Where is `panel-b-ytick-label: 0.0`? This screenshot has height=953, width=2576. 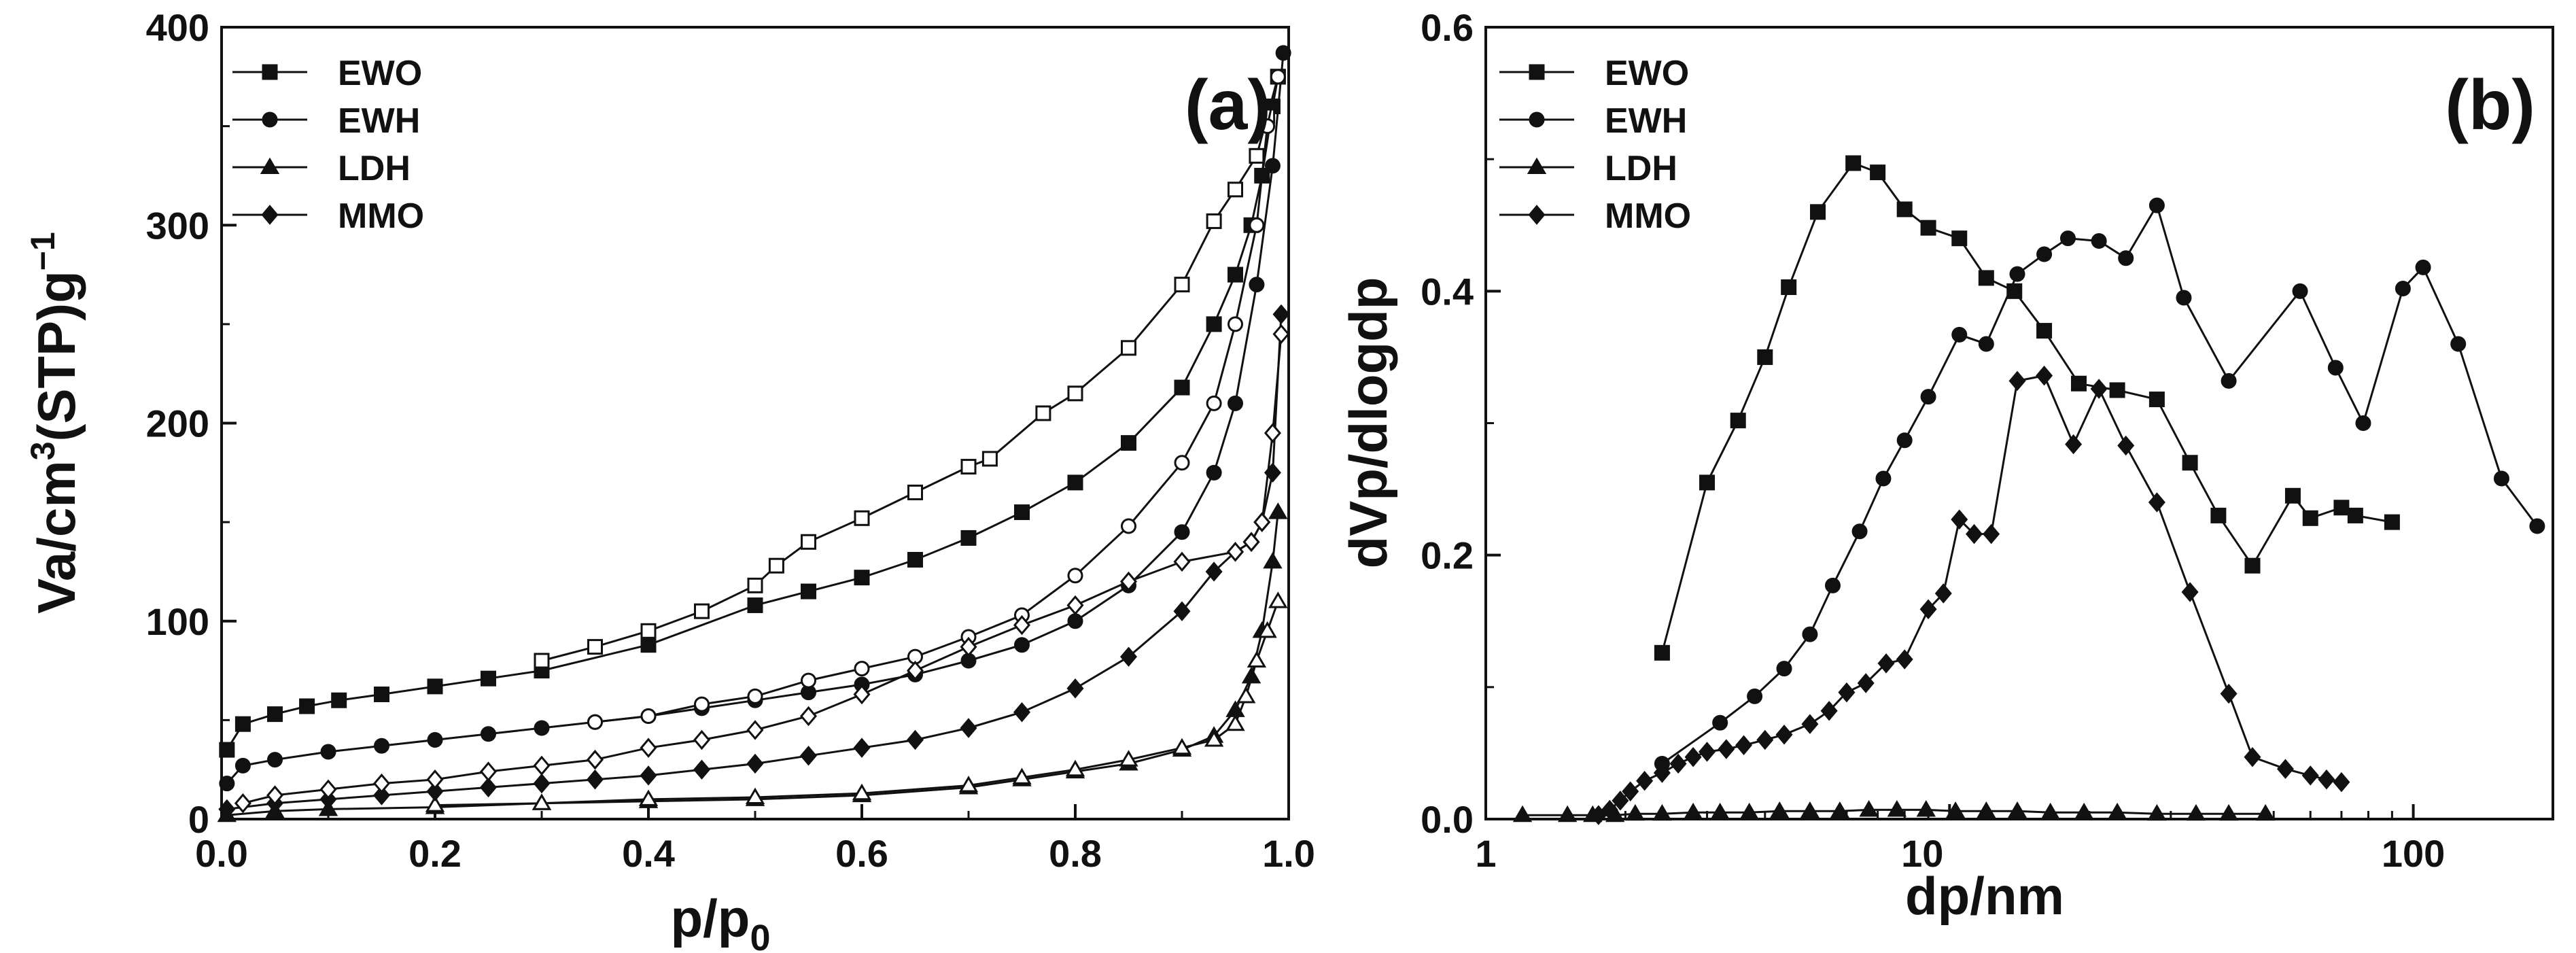
panel-b-ytick-label: 0.0 is located at coordinates (1447, 819).